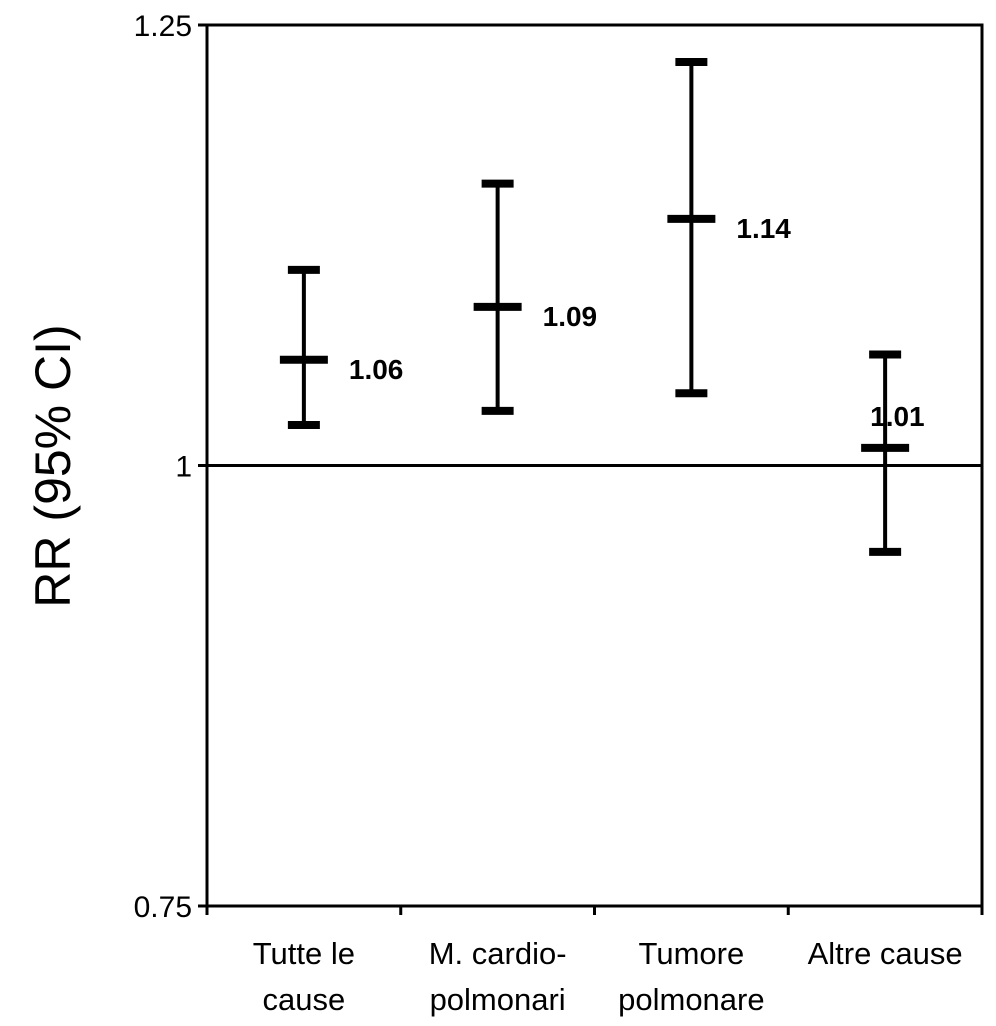 The height and width of the screenshot is (1026, 996). What do you see at coordinates (376, 369) in the screenshot?
I see `value-label: 1.06` at bounding box center [376, 369].